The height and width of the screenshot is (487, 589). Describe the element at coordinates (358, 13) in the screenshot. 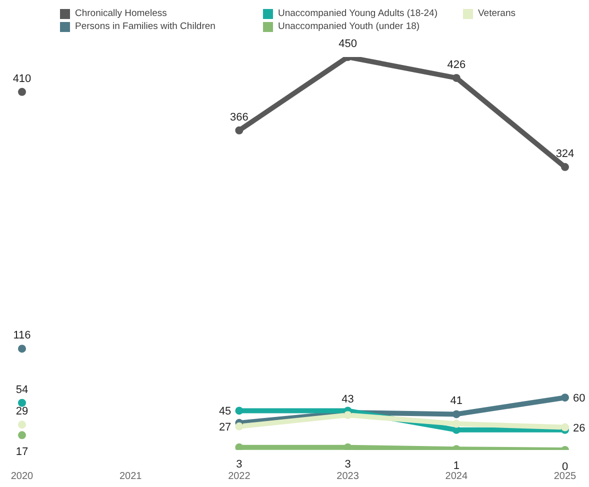

I see `legend-label: Unaccompanied Young Adults (18-24)` at that location.